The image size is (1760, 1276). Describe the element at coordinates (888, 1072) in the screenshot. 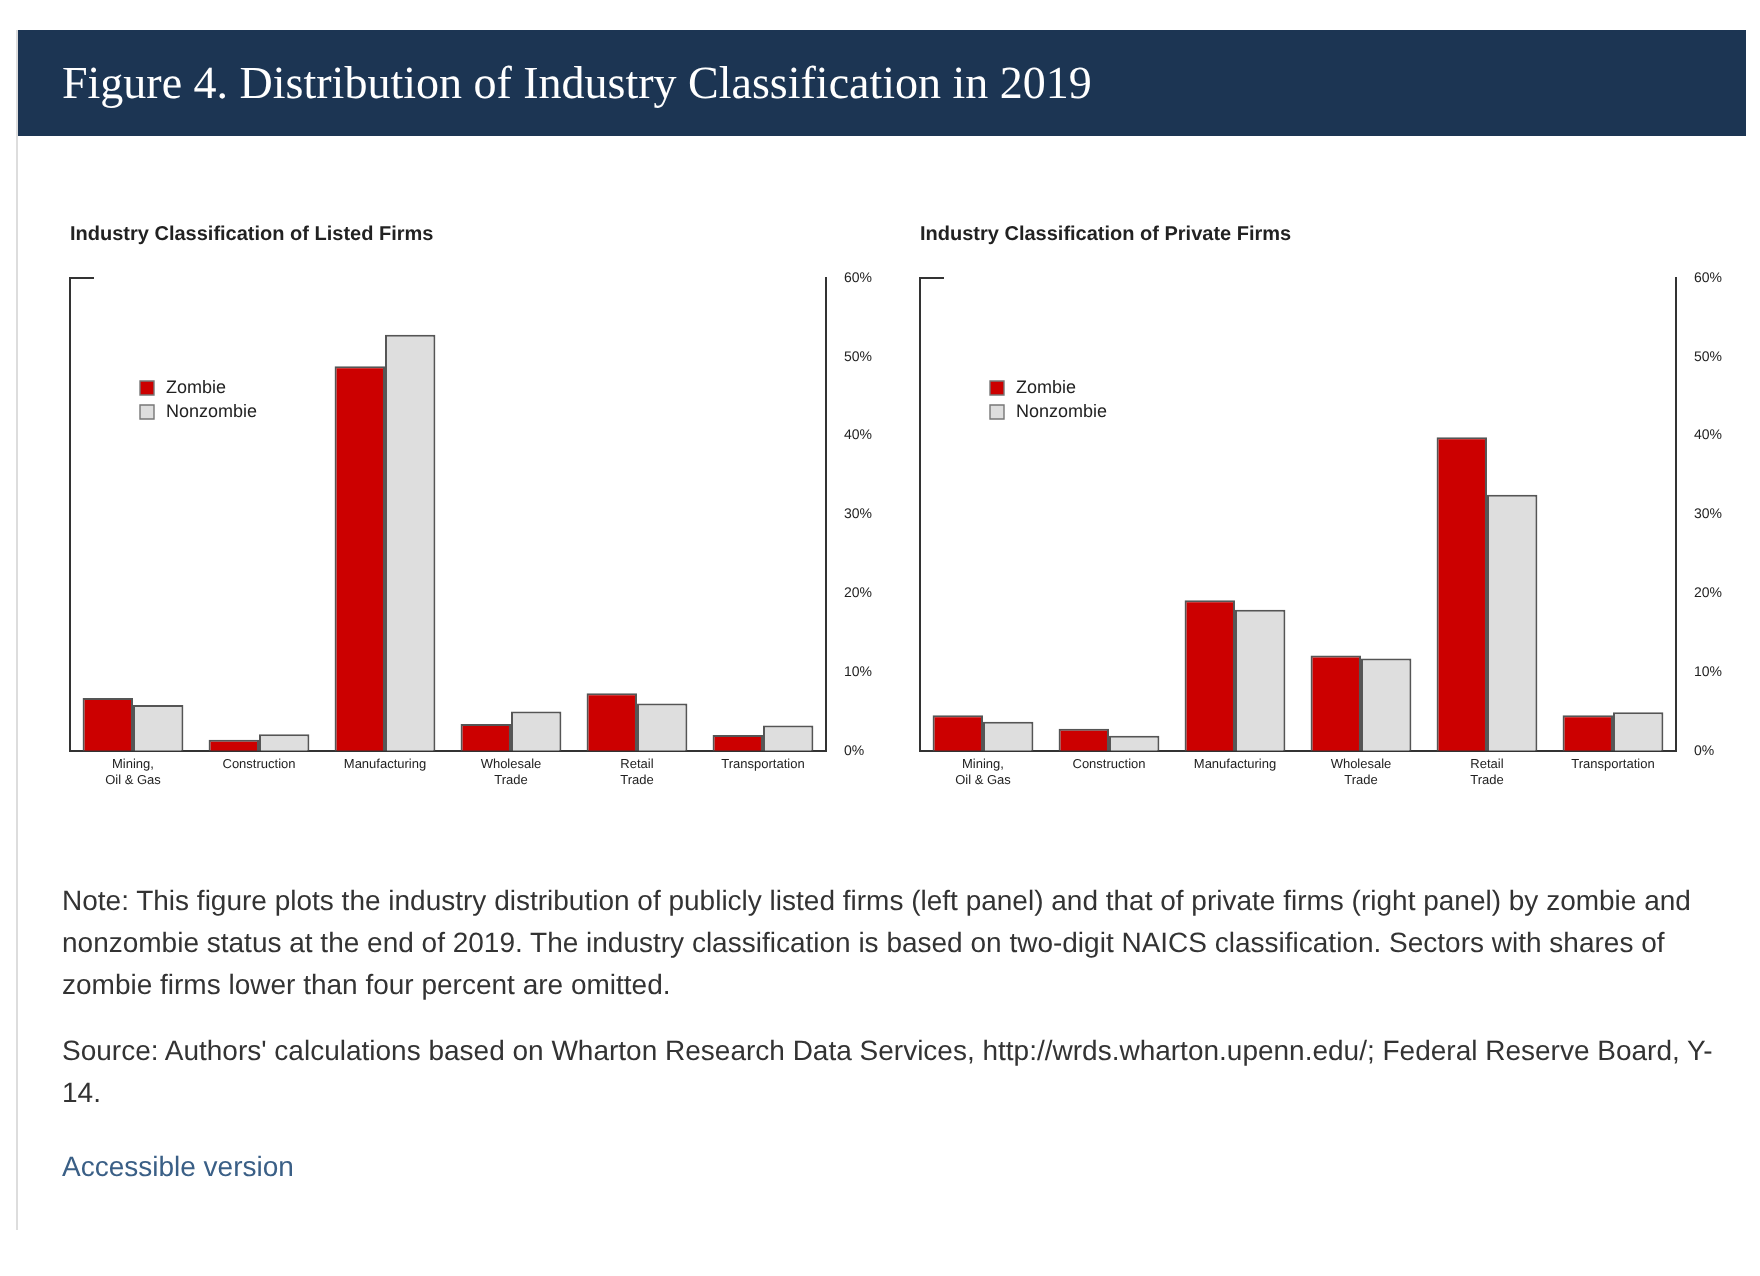

I see `source-note: Source: Authors' calculations based on Wharton Research Data Services, http://wrds.wharton.upenn.edu/; Federal Reserve Board, Y-14.` at that location.